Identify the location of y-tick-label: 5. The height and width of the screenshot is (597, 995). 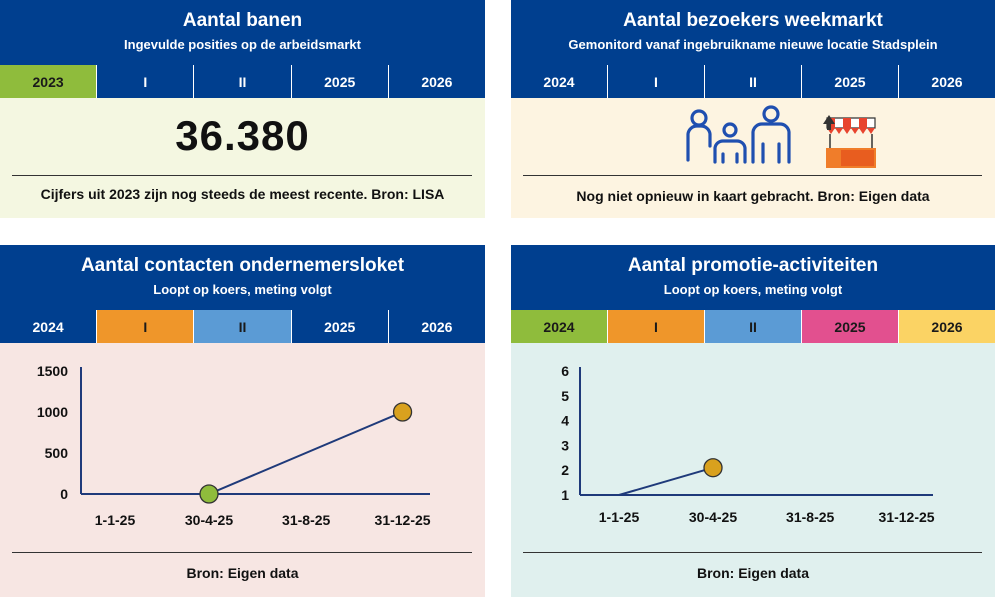
(565, 396).